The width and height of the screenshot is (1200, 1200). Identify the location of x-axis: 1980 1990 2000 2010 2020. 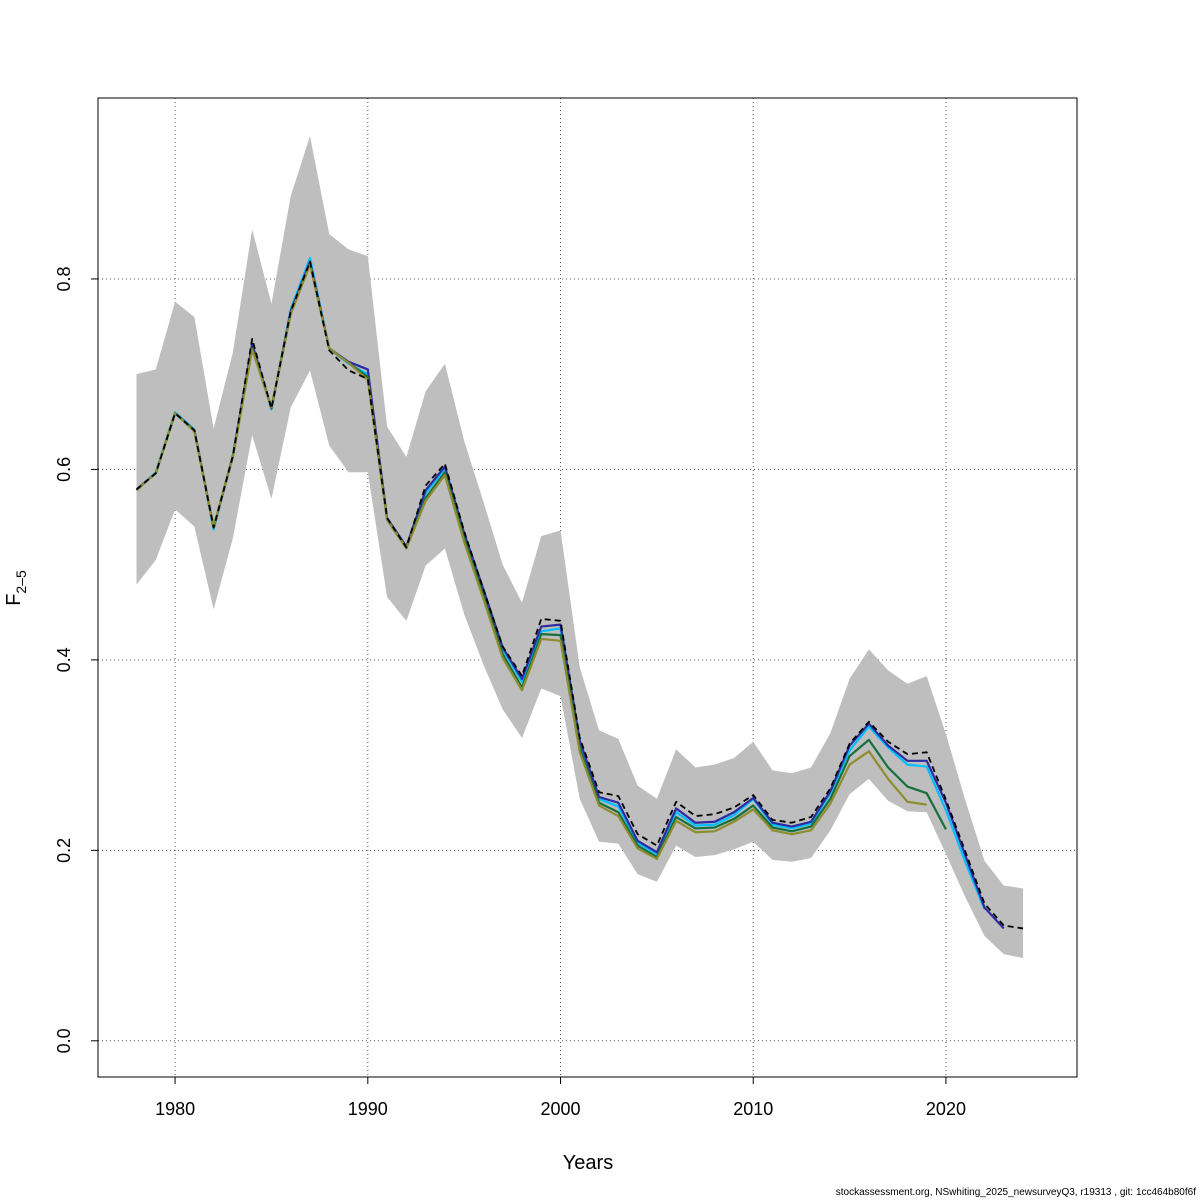
(560, 1098).